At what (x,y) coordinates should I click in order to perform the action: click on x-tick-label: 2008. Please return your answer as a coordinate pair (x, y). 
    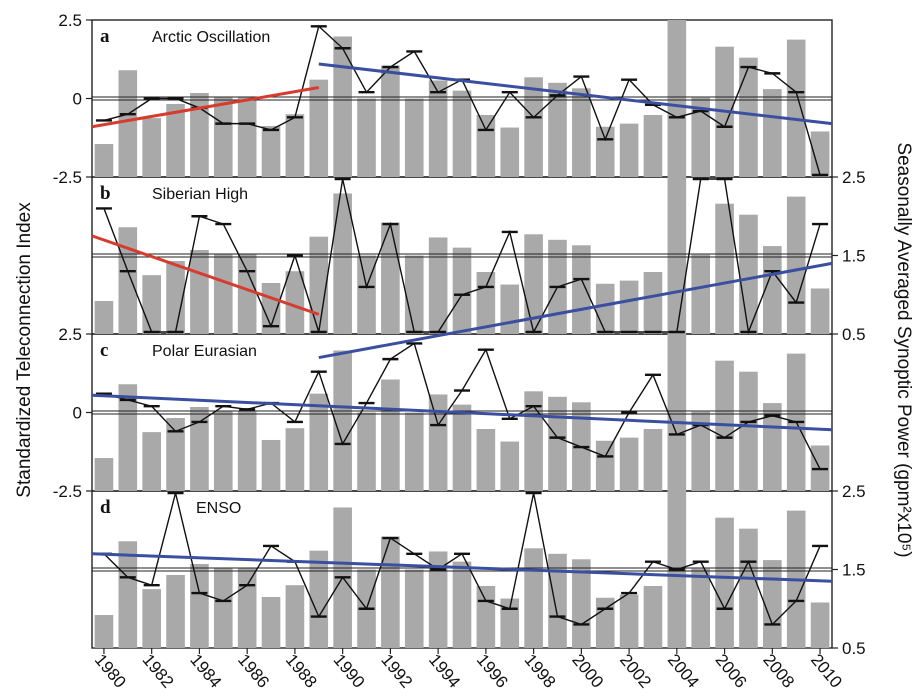
    Looking at the image, I should click on (778, 670).